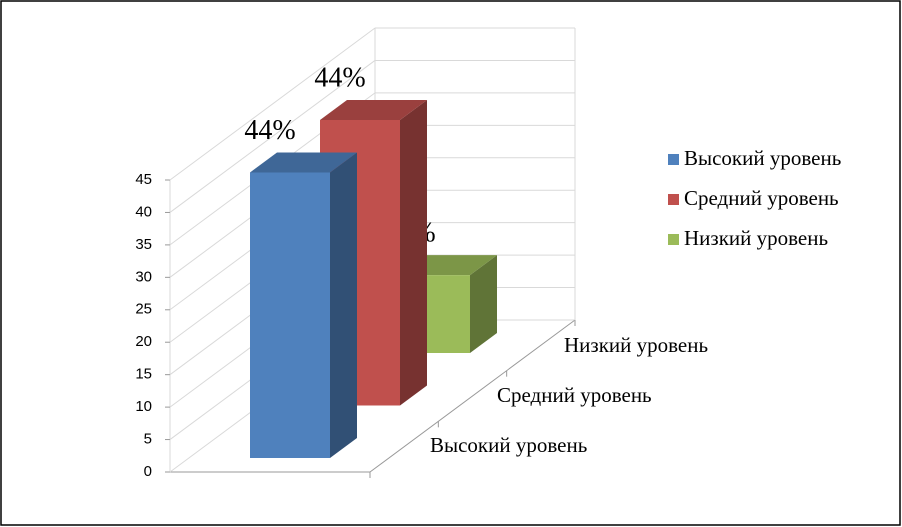 The height and width of the screenshot is (527, 902). Describe the element at coordinates (143, 309) in the screenshot. I see `y-tick-label: 25` at that location.